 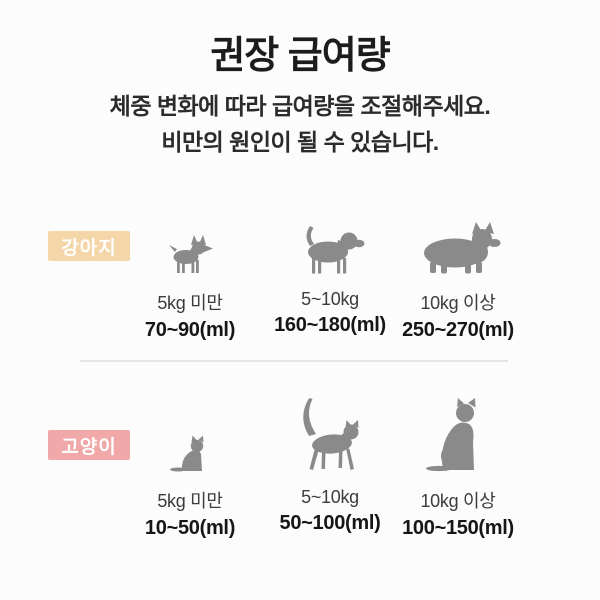 What do you see at coordinates (330, 325) in the screenshot?
I see `dog-medium-amount: 160~180(ml)` at bounding box center [330, 325].